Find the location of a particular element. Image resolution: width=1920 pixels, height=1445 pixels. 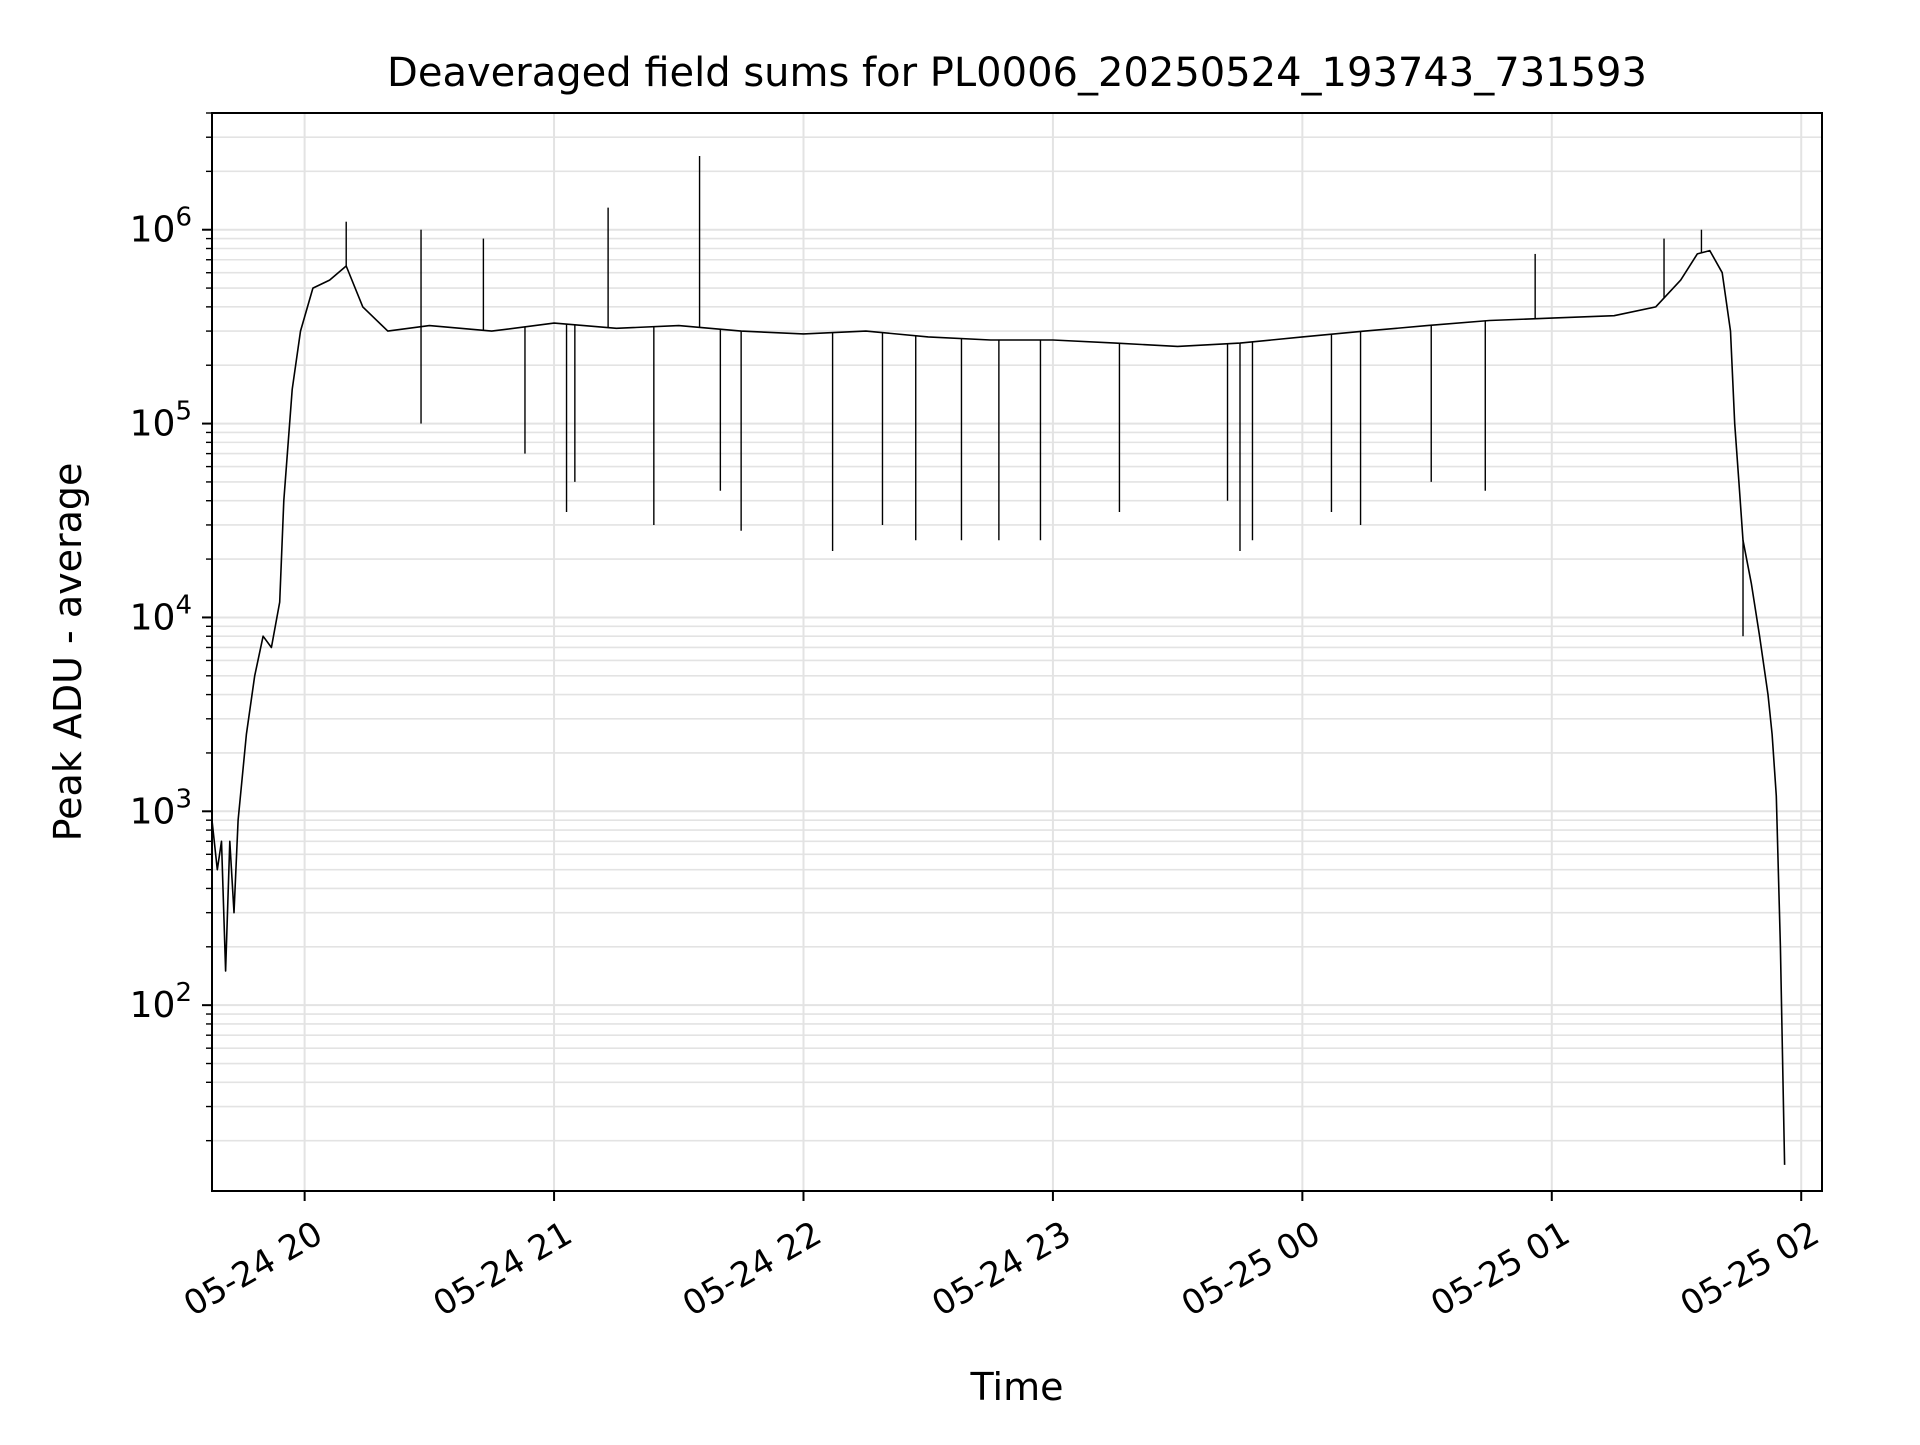

y-tick-label: 10² is located at coordinates (161, 1002).